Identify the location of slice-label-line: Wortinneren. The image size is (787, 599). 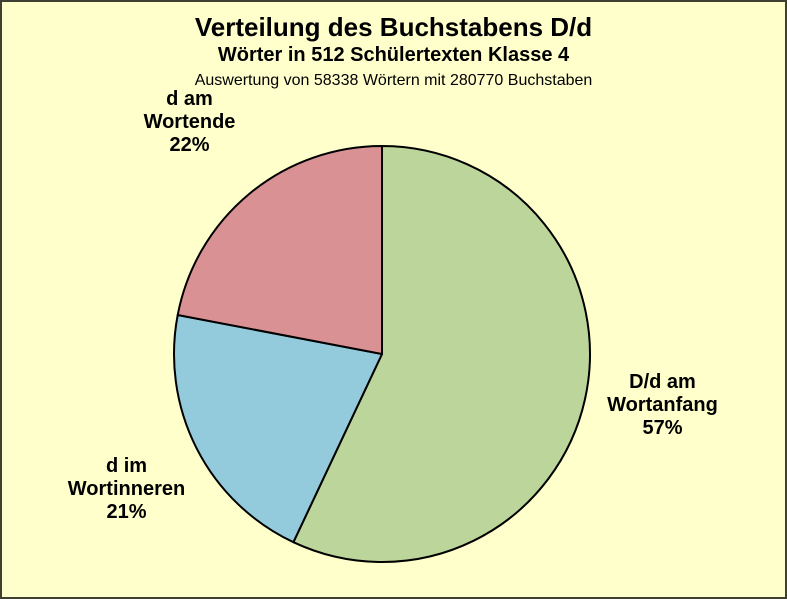
(126, 489).